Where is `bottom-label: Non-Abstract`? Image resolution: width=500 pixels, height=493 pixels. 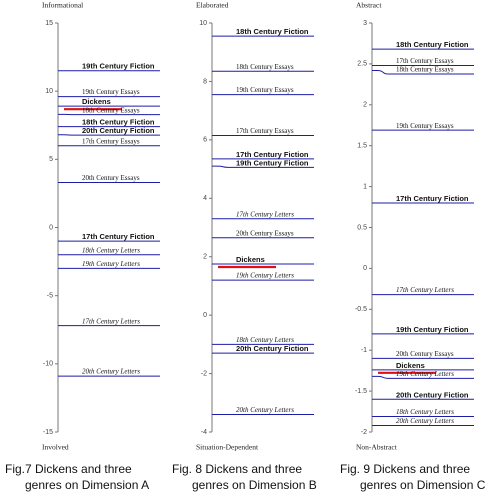
bottom-label: Non-Abstract is located at coordinates (377, 447).